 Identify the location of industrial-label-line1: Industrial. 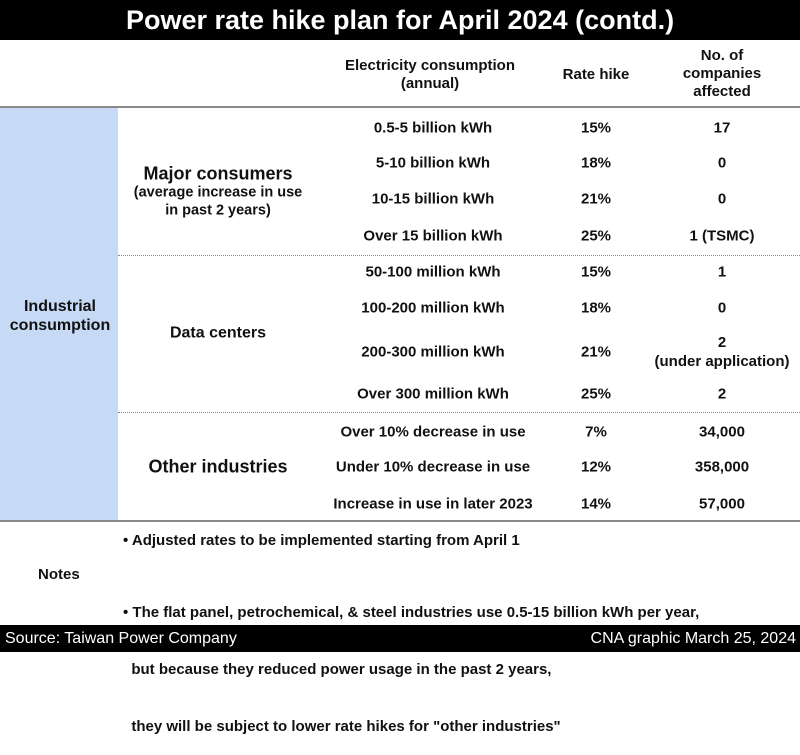
(59, 306).